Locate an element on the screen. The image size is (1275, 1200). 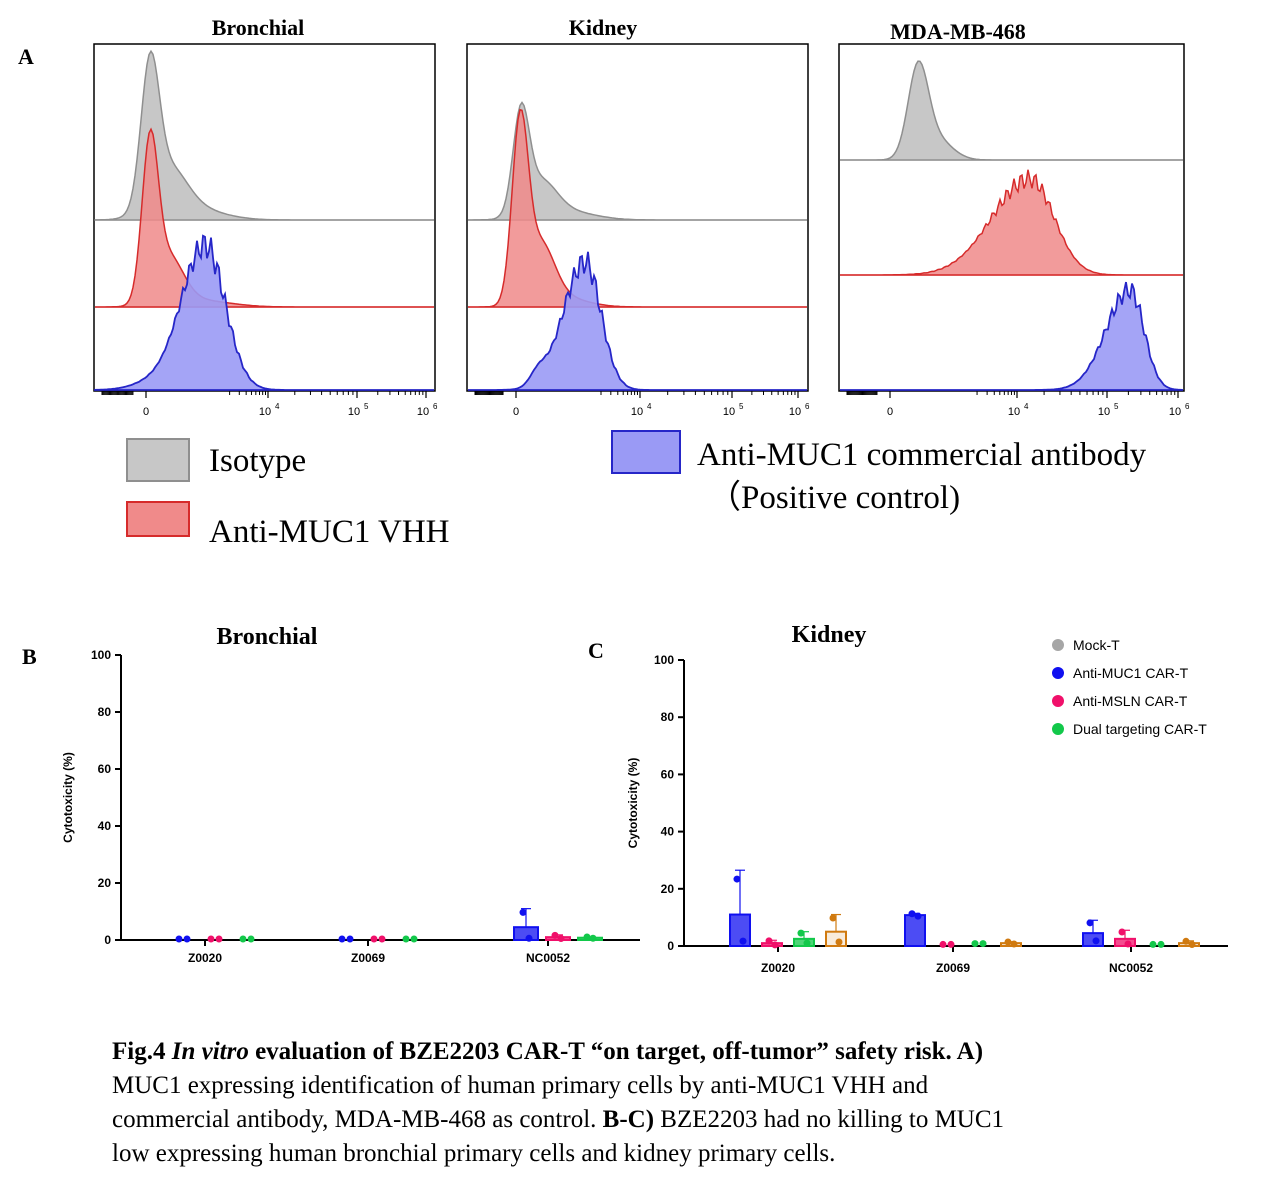
legend-label-mock: Mock-T is located at coordinates (1096, 645).